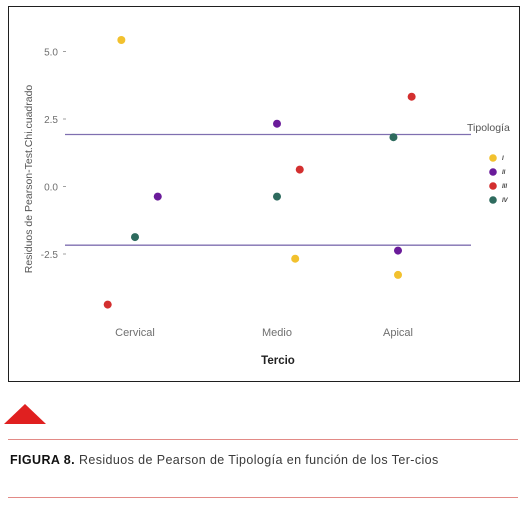  What do you see at coordinates (504, 187) in the screenshot?
I see `legend-label: III` at bounding box center [504, 187].